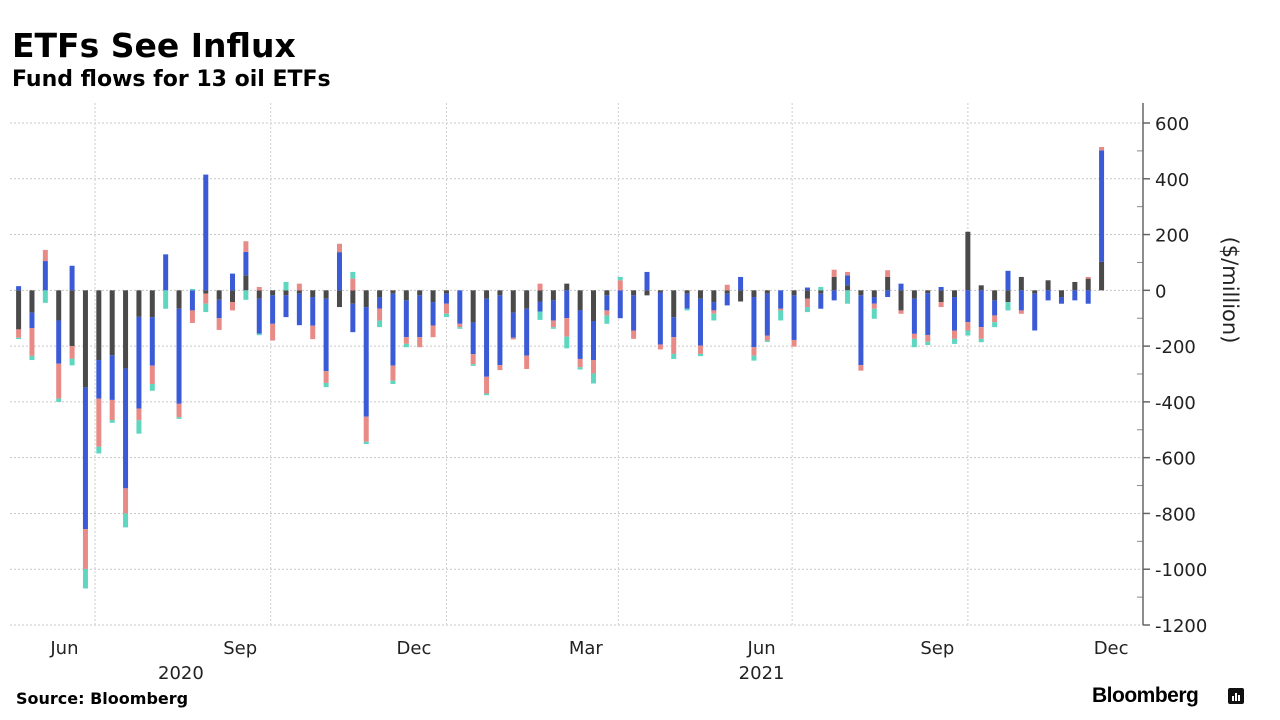 This screenshot has width=1280, height=720. Describe the element at coordinates (1175, 403) in the screenshot. I see `y-tick-label: -400` at that location.